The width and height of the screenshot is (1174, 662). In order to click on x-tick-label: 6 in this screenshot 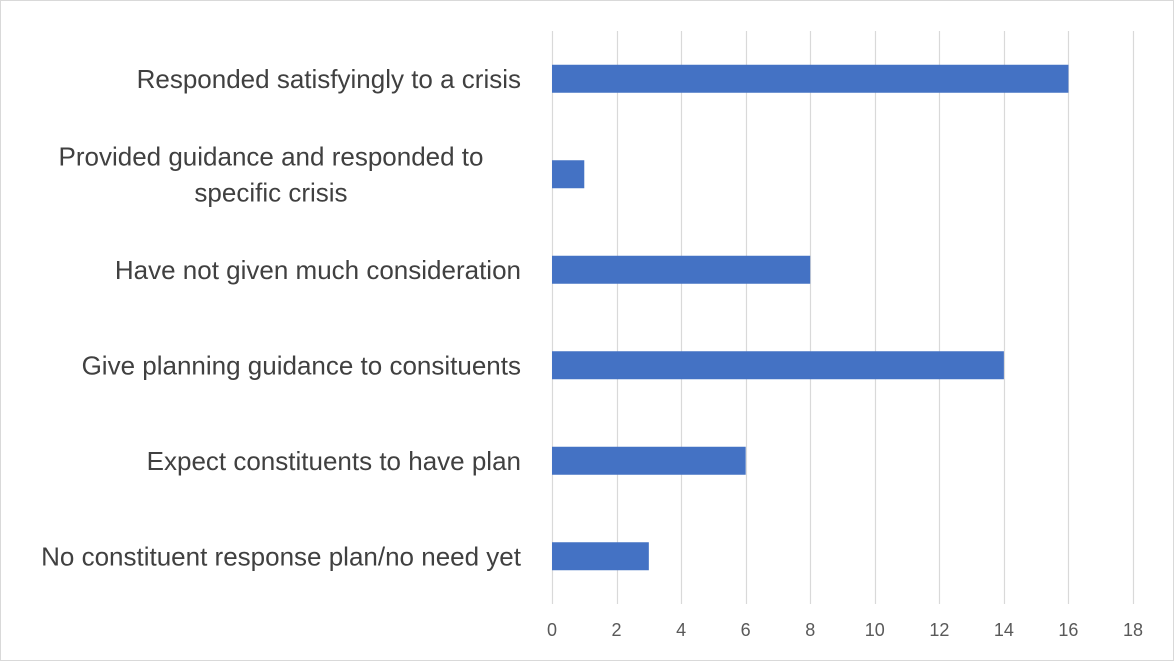, I will do `click(746, 630)`.